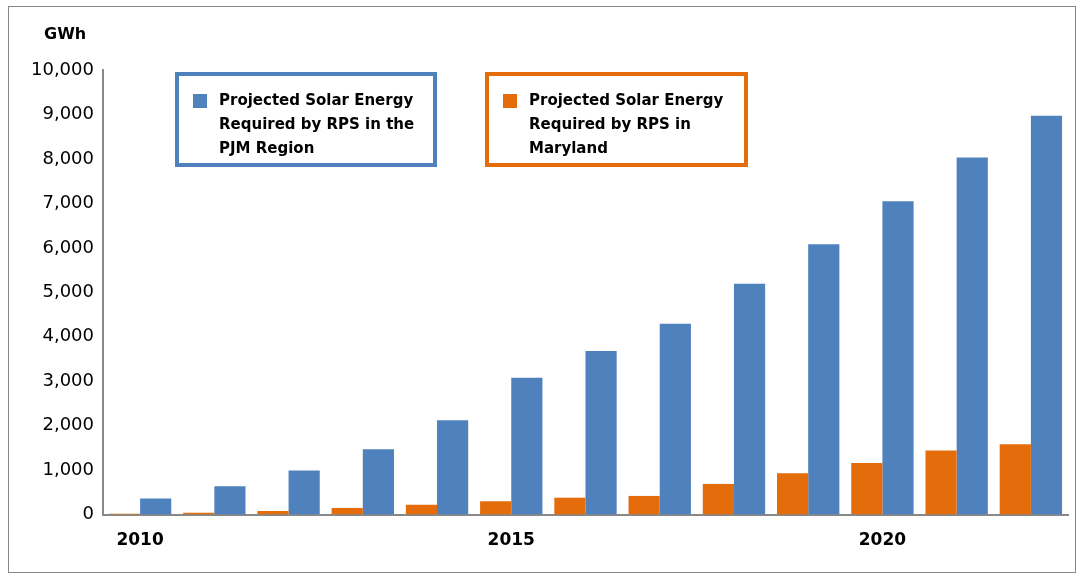  Describe the element at coordinates (88, 513) in the screenshot. I see `y-tick-label: 0` at that location.